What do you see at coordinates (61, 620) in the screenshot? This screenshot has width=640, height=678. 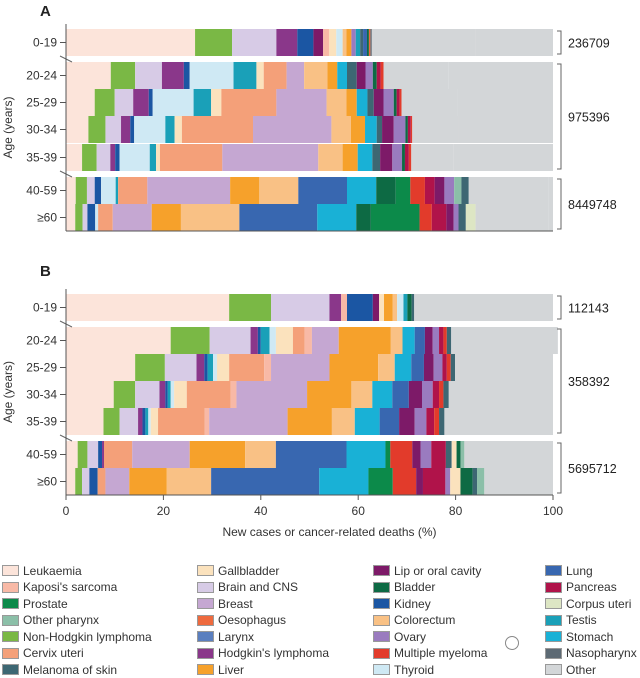 I see `legend-label: Other pharynx` at bounding box center [61, 620].